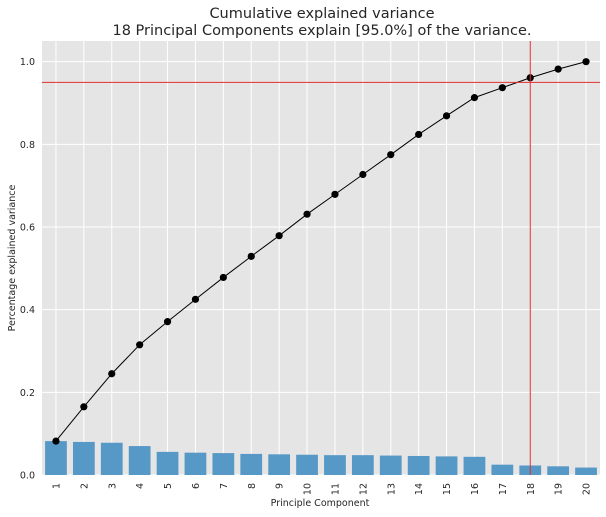 The height and width of the screenshot is (517, 606). What do you see at coordinates (280, 486) in the screenshot?
I see `x-tick-label: 9` at bounding box center [280, 486].